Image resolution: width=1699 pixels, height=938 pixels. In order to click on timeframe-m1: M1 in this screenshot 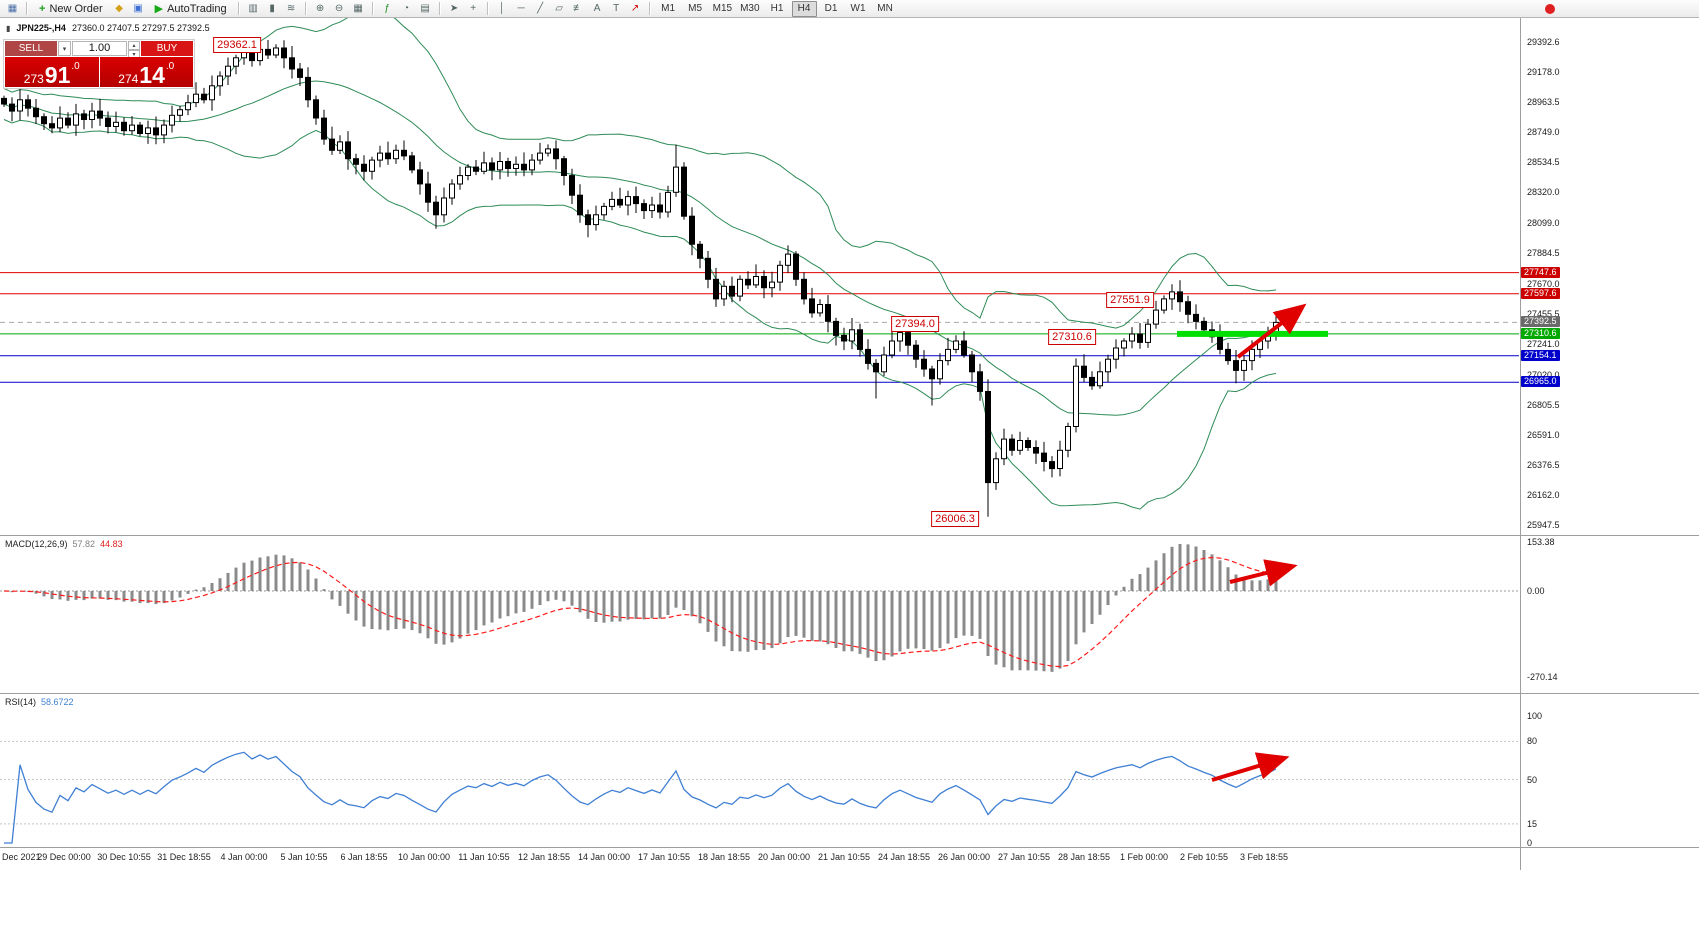, I will do `click(668, 8)`.